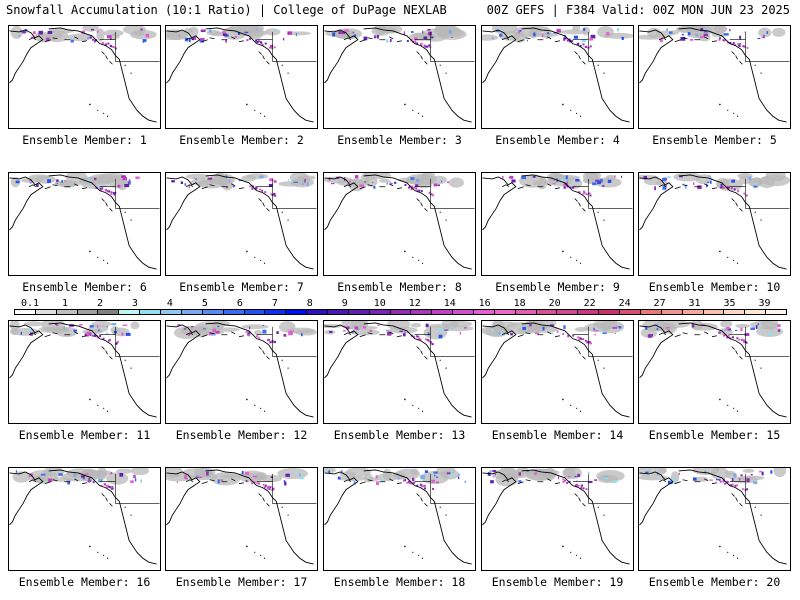  I want to click on ensemble-member-label: Ensemble Member: 11, so click(84, 435).